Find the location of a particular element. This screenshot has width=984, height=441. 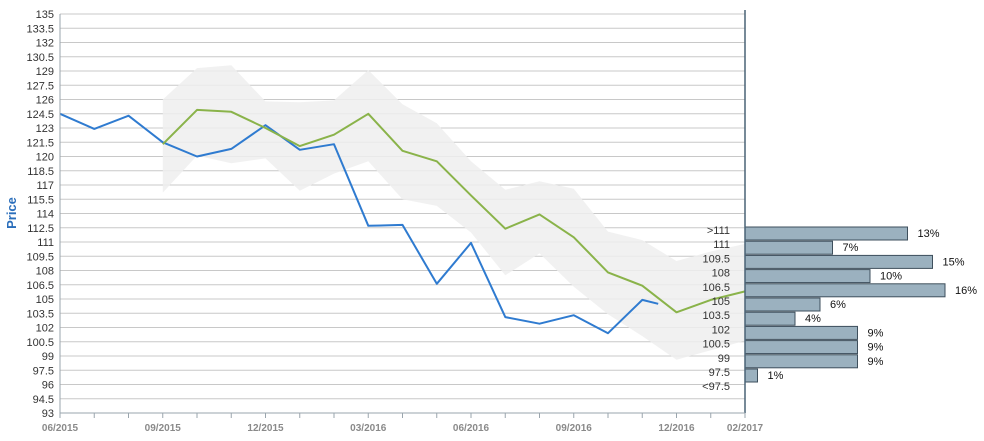

distribution-percent-label: 4% is located at coordinates (813, 319).